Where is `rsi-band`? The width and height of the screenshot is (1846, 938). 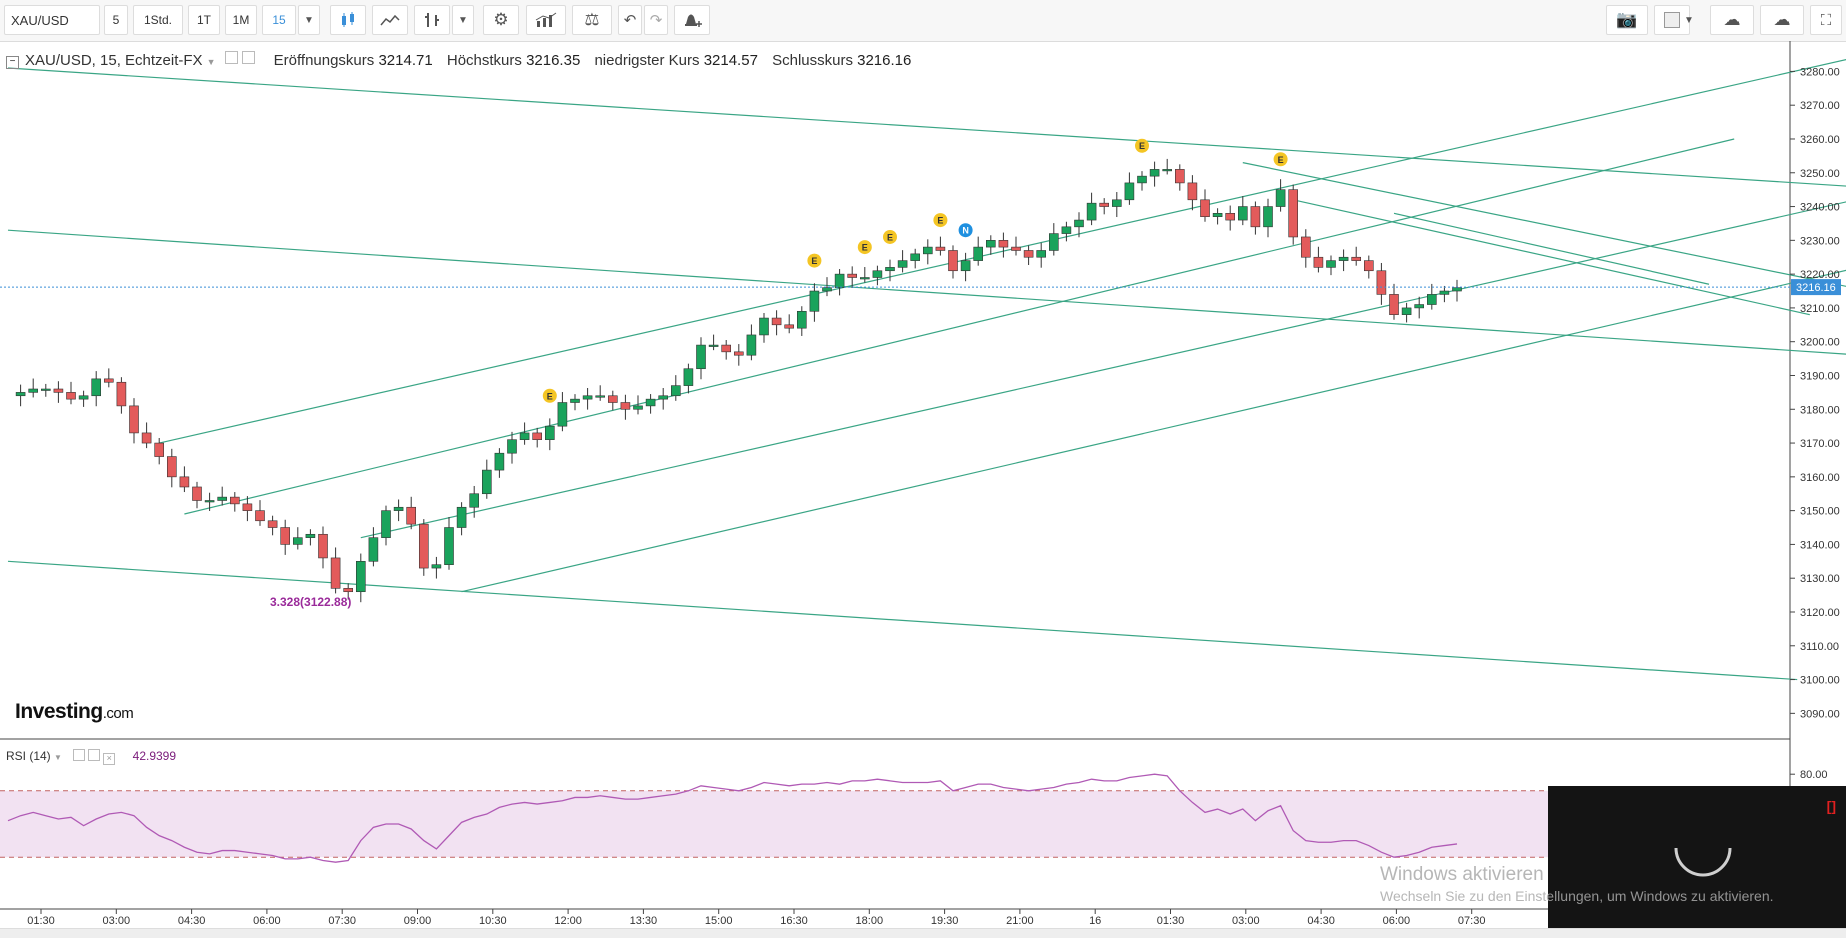 rsi-band is located at coordinates (895, 824).